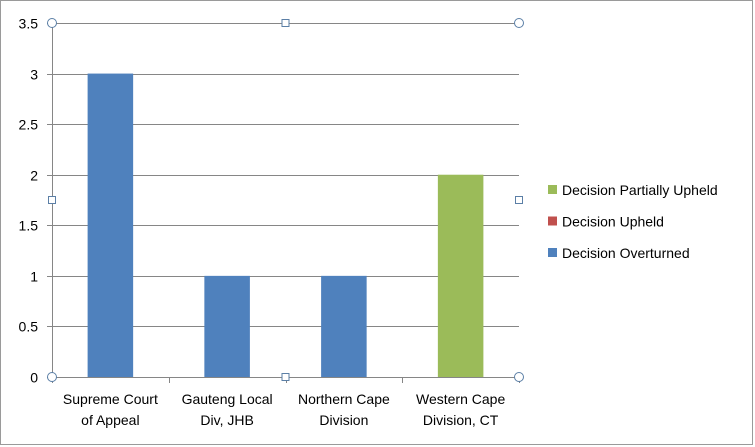 The height and width of the screenshot is (447, 755). Describe the element at coordinates (552, 221) in the screenshot. I see `legend-swatch-decision-upheld` at that location.